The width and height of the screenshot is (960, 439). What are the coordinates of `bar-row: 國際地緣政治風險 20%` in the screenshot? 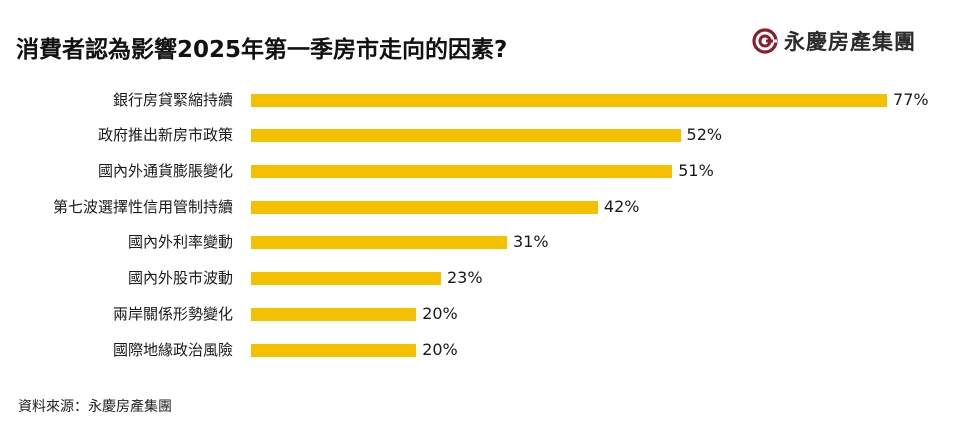 It's located at (480, 350).